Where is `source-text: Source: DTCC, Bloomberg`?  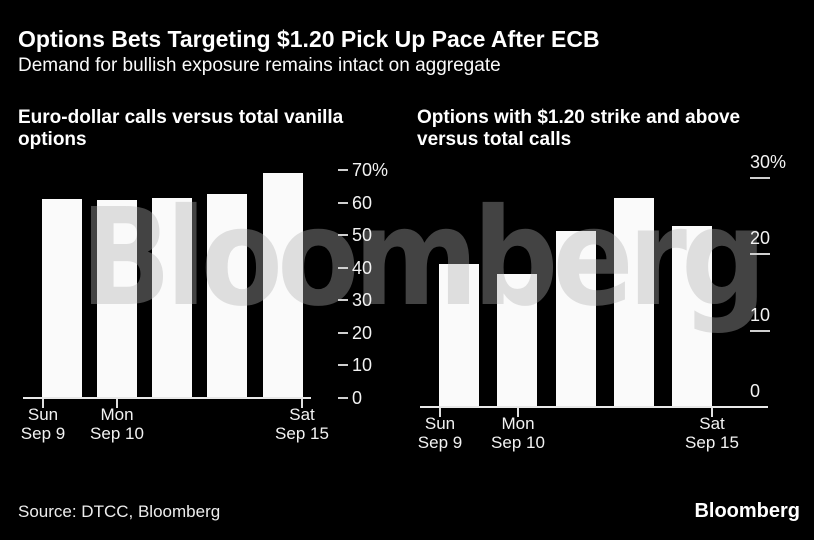 source-text: Source: DTCC, Bloomberg is located at coordinates (119, 511).